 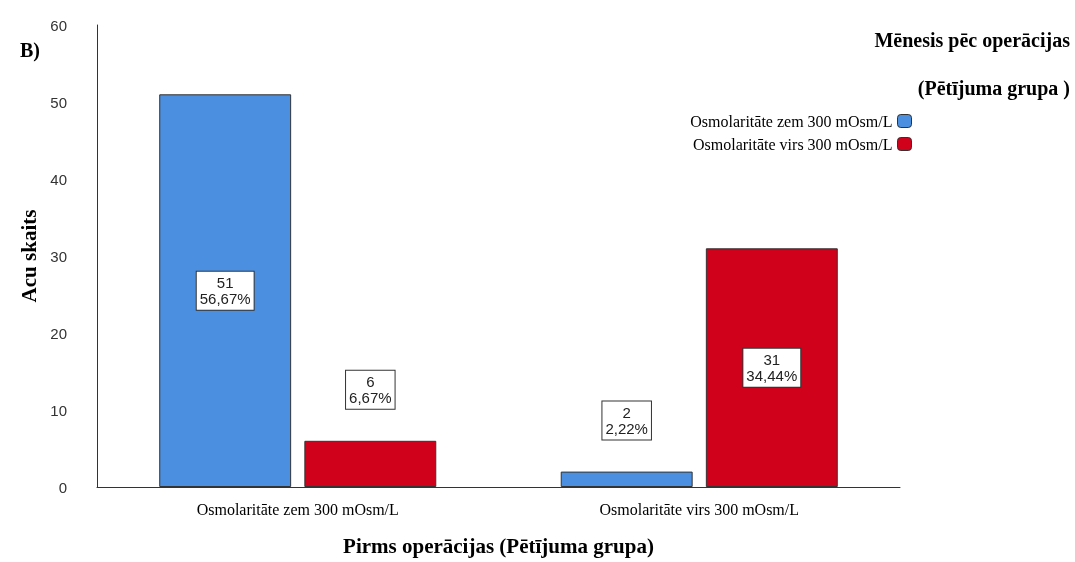 What do you see at coordinates (498, 545) in the screenshot?
I see `x-axis-title: Pirms operācijas (Pētījuma grupa)` at bounding box center [498, 545].